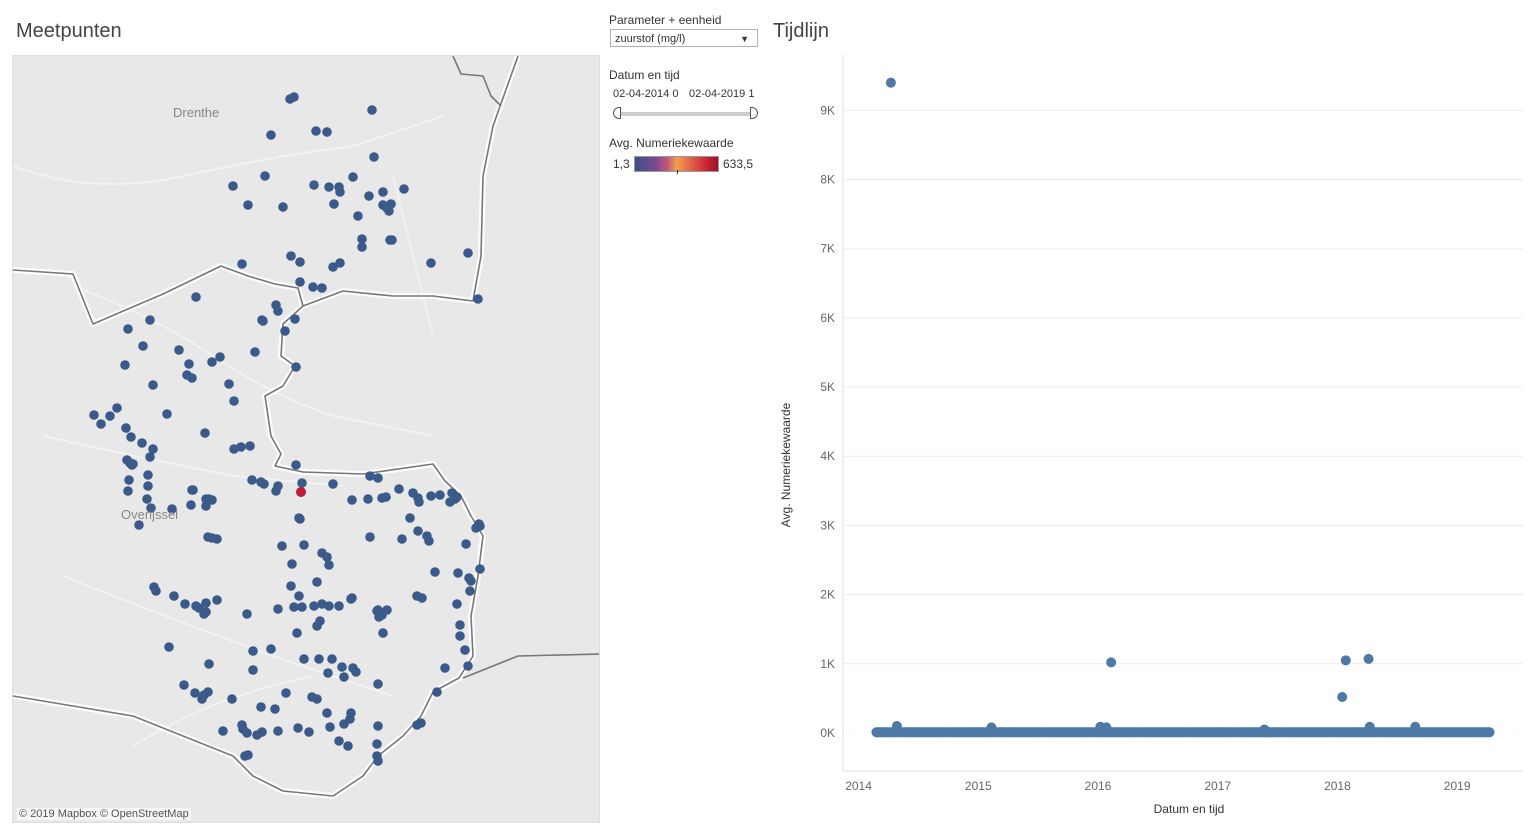 This screenshot has height=837, width=1536. Describe the element at coordinates (617, 113) in the screenshot. I see `date-slider-start-handle` at that location.